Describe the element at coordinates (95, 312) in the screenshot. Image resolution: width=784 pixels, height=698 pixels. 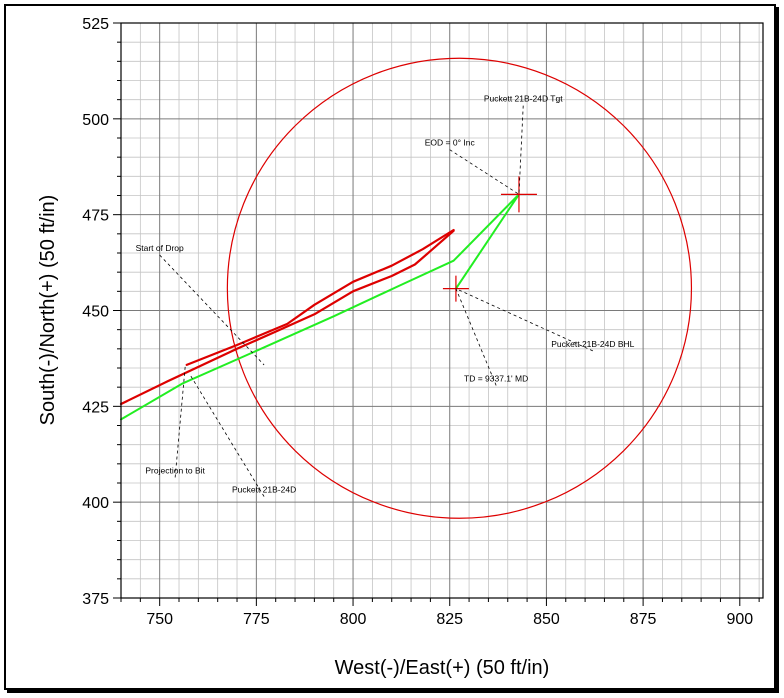
I see `y-tick-label: 450` at that location.